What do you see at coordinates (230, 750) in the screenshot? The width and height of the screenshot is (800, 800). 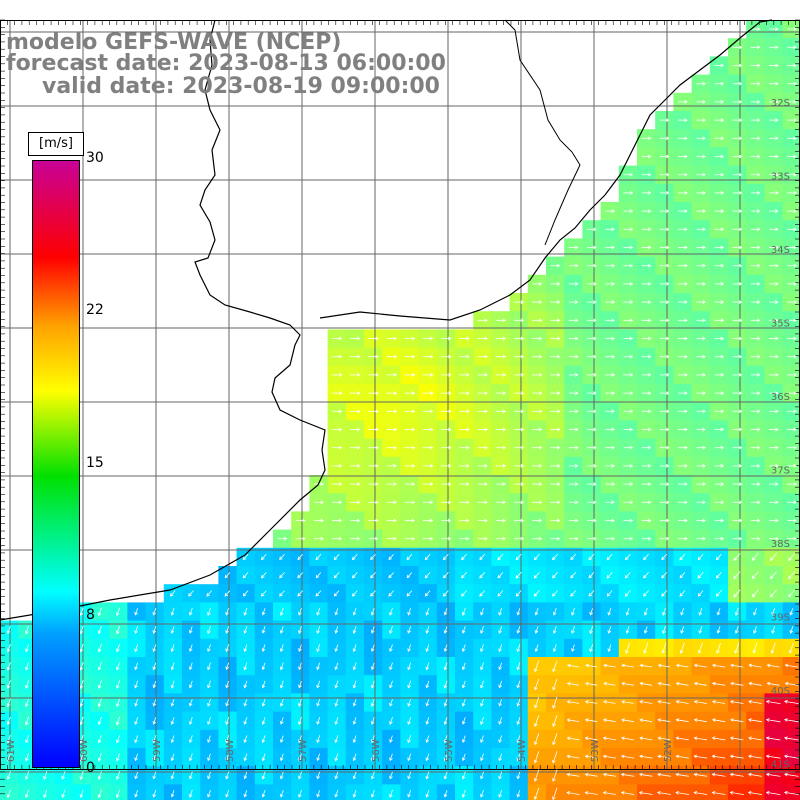 I see `longitude-label: 58W` at bounding box center [230, 750].